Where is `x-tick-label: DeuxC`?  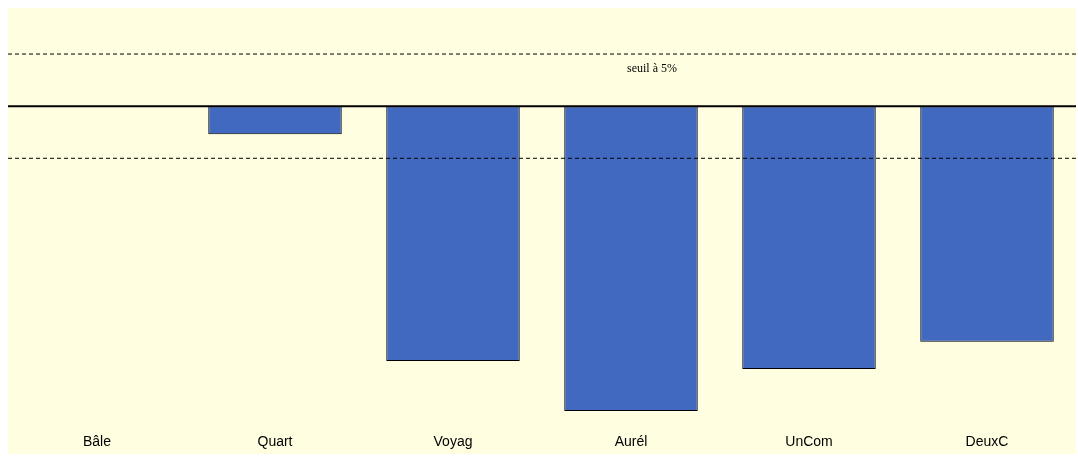
x-tick-label: DeuxC is located at coordinates (987, 441).